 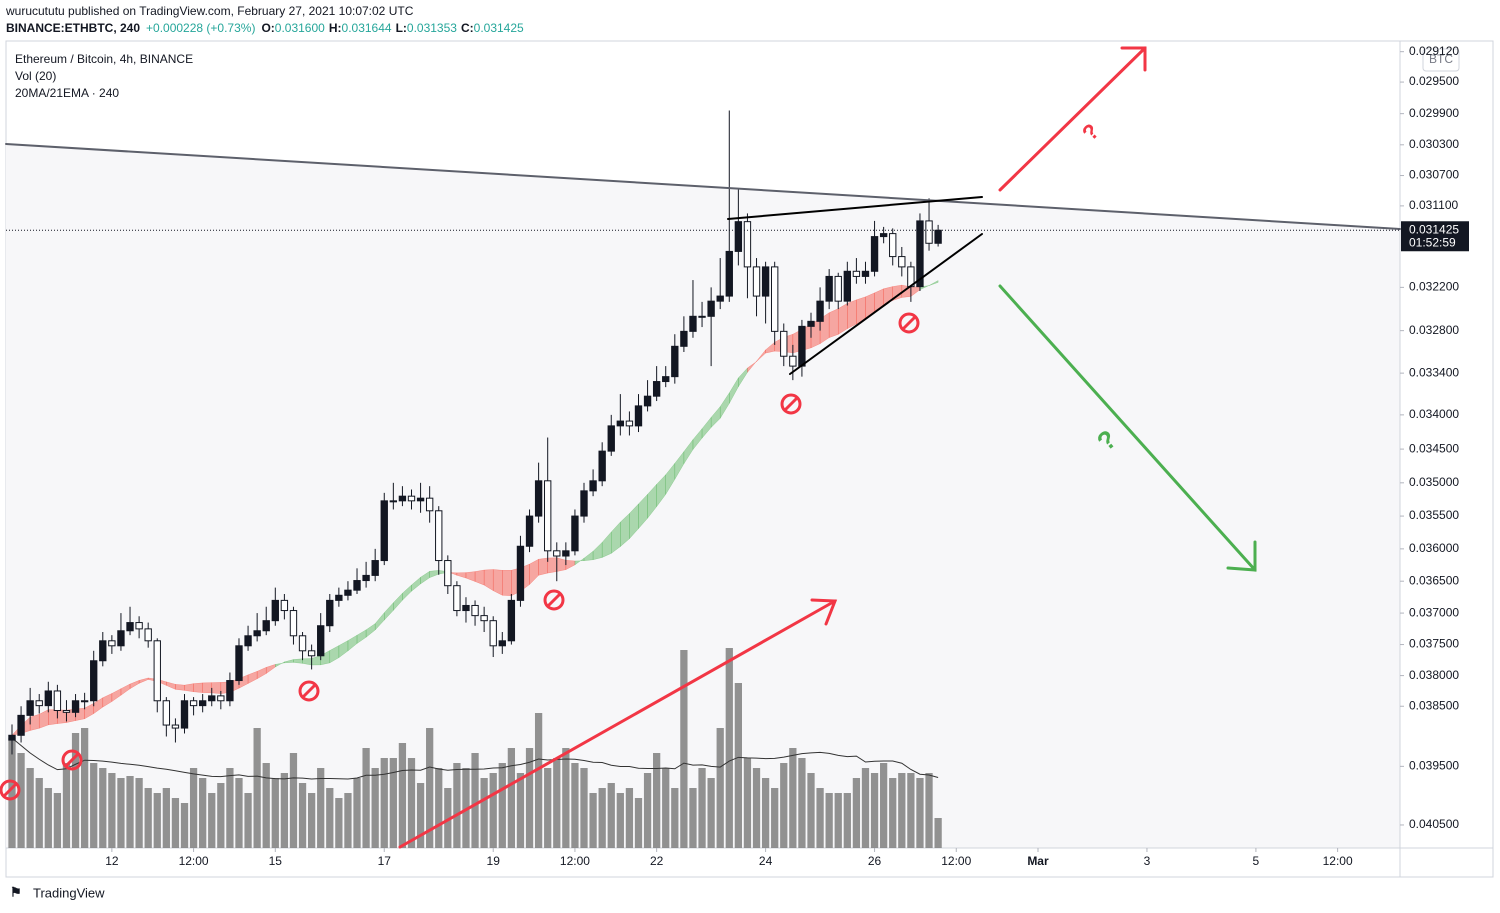 I want to click on ohlc-label: L:, so click(x=401, y=28).